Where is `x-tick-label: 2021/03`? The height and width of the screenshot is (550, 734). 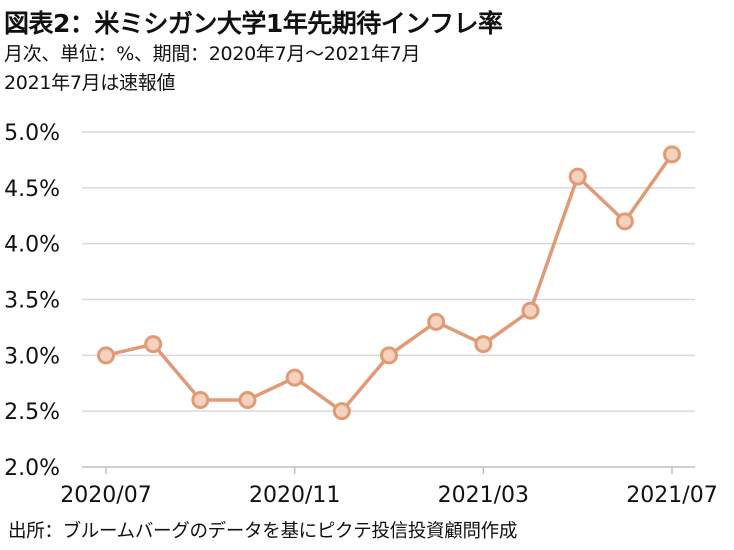
x-tick-label: 2021/03 is located at coordinates (483, 495).